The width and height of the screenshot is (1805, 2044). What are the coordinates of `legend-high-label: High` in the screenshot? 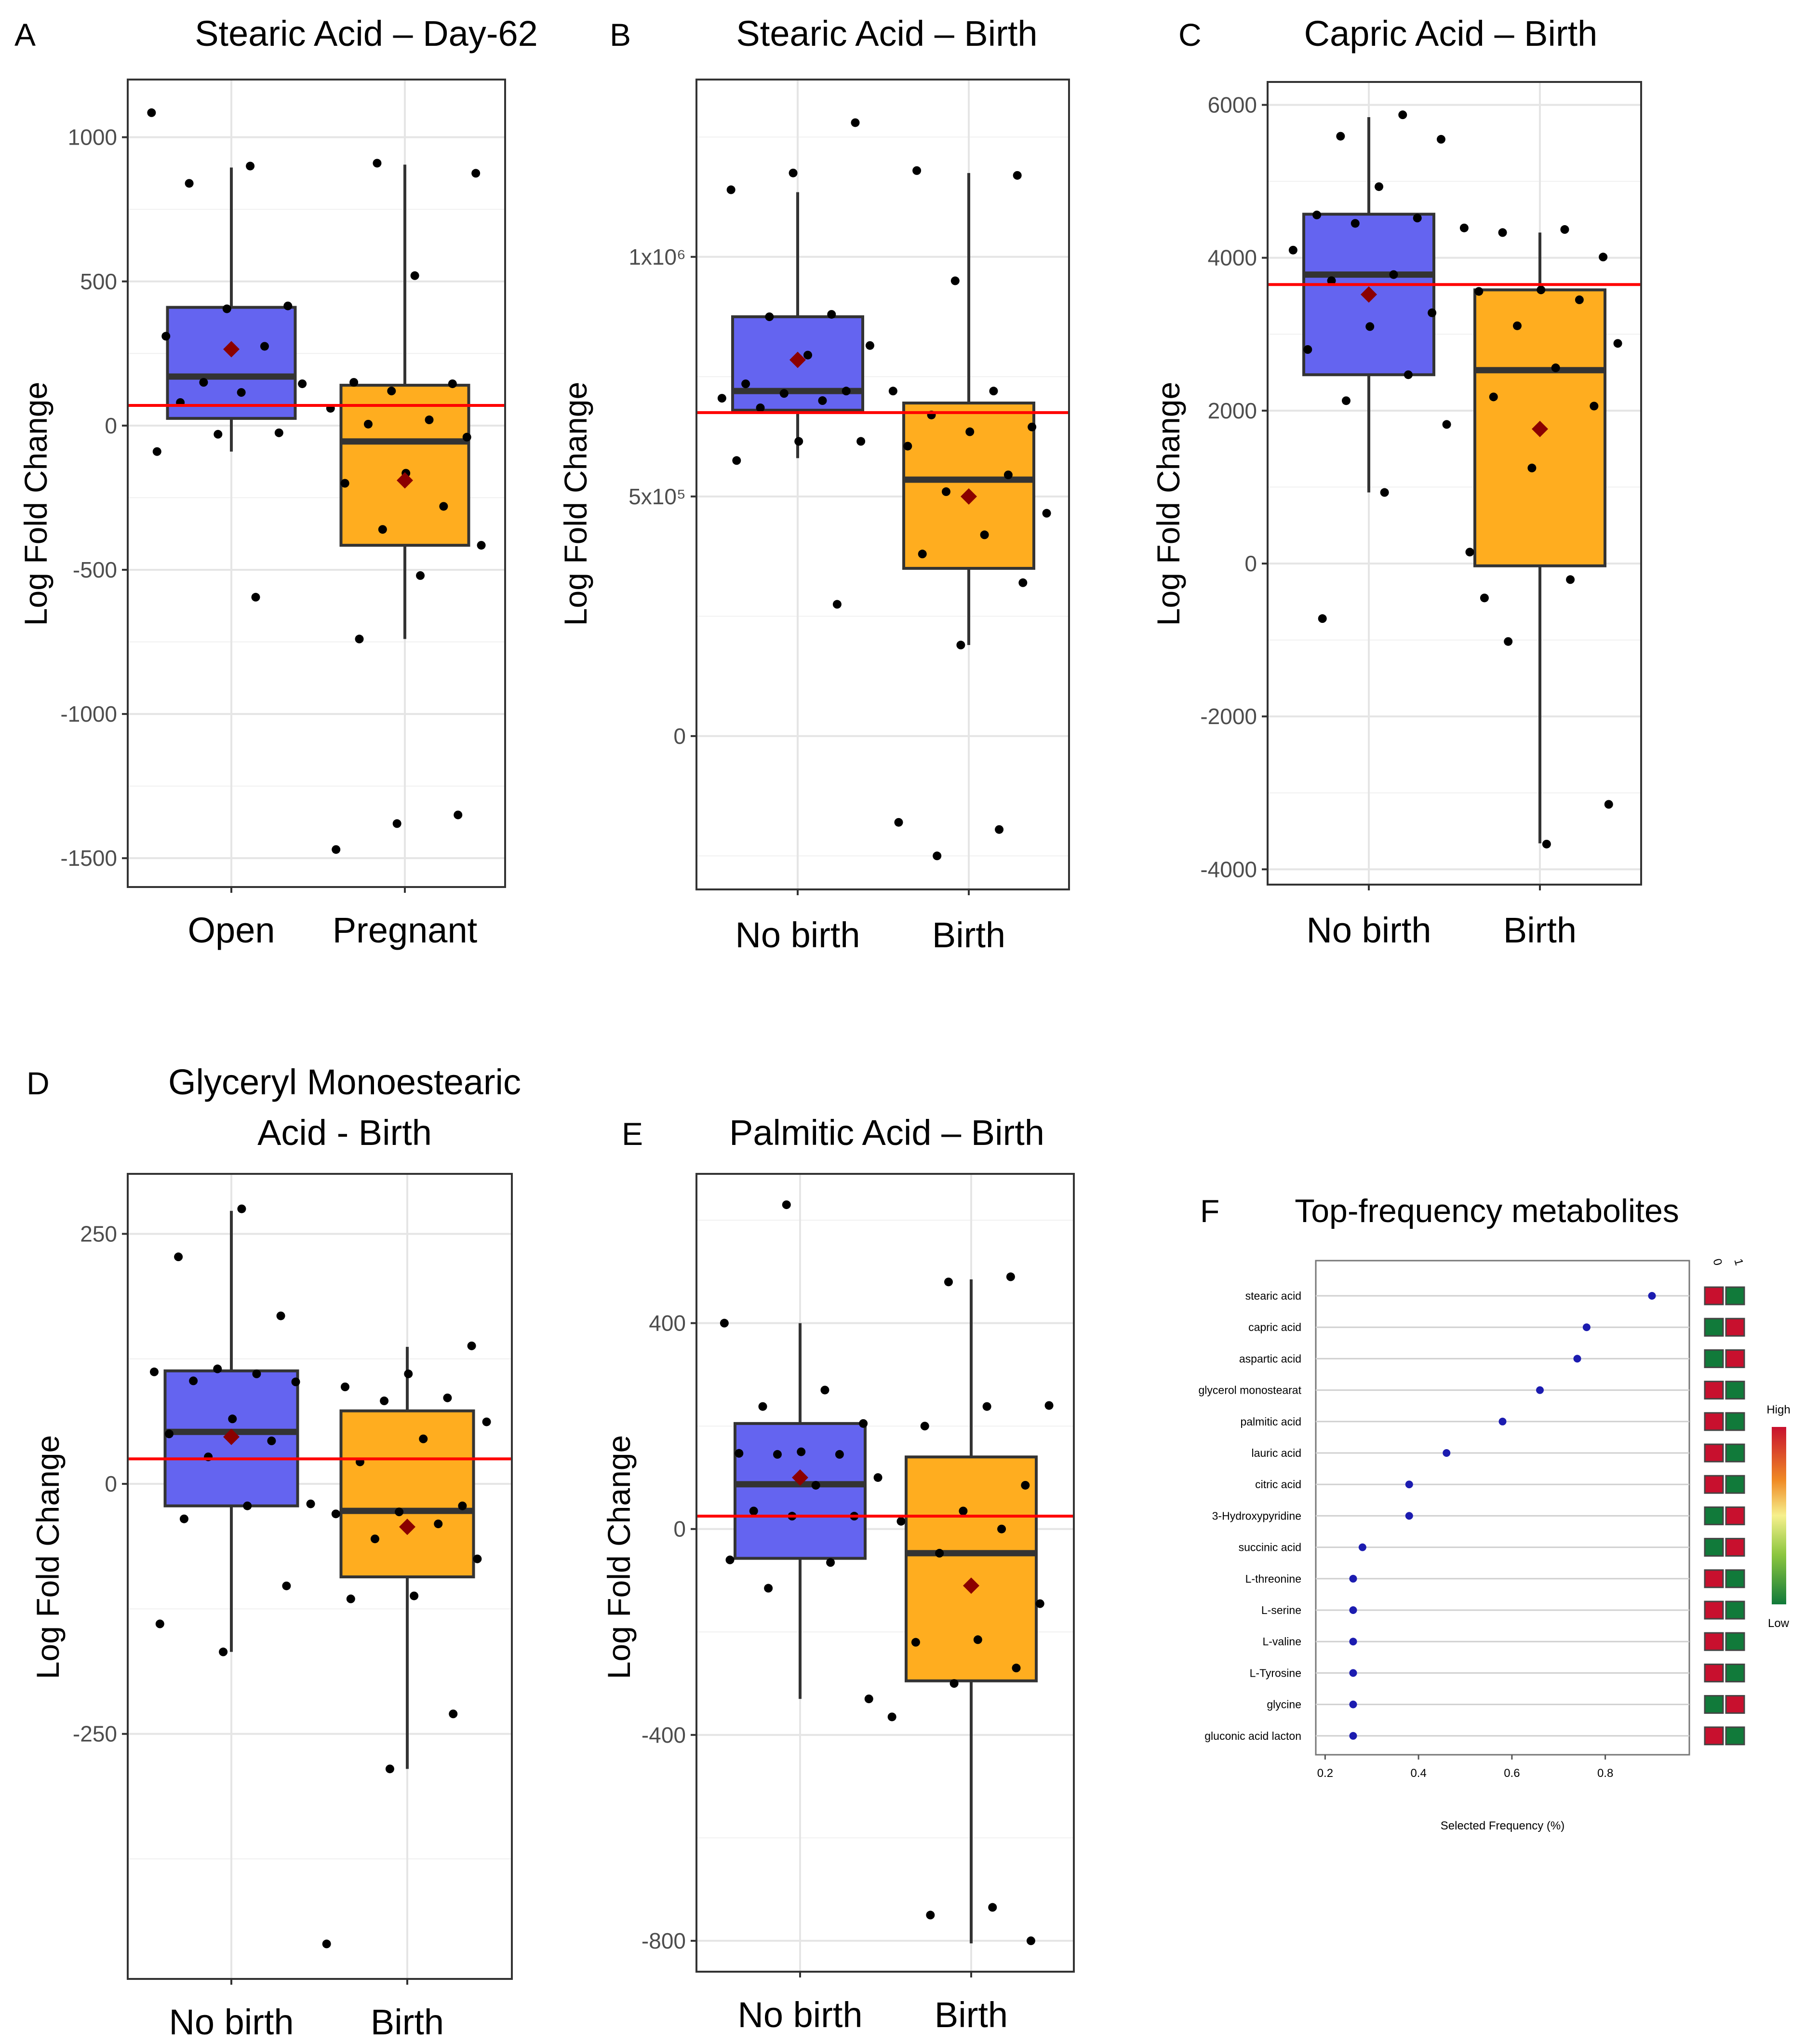 It's located at (1778, 1409).